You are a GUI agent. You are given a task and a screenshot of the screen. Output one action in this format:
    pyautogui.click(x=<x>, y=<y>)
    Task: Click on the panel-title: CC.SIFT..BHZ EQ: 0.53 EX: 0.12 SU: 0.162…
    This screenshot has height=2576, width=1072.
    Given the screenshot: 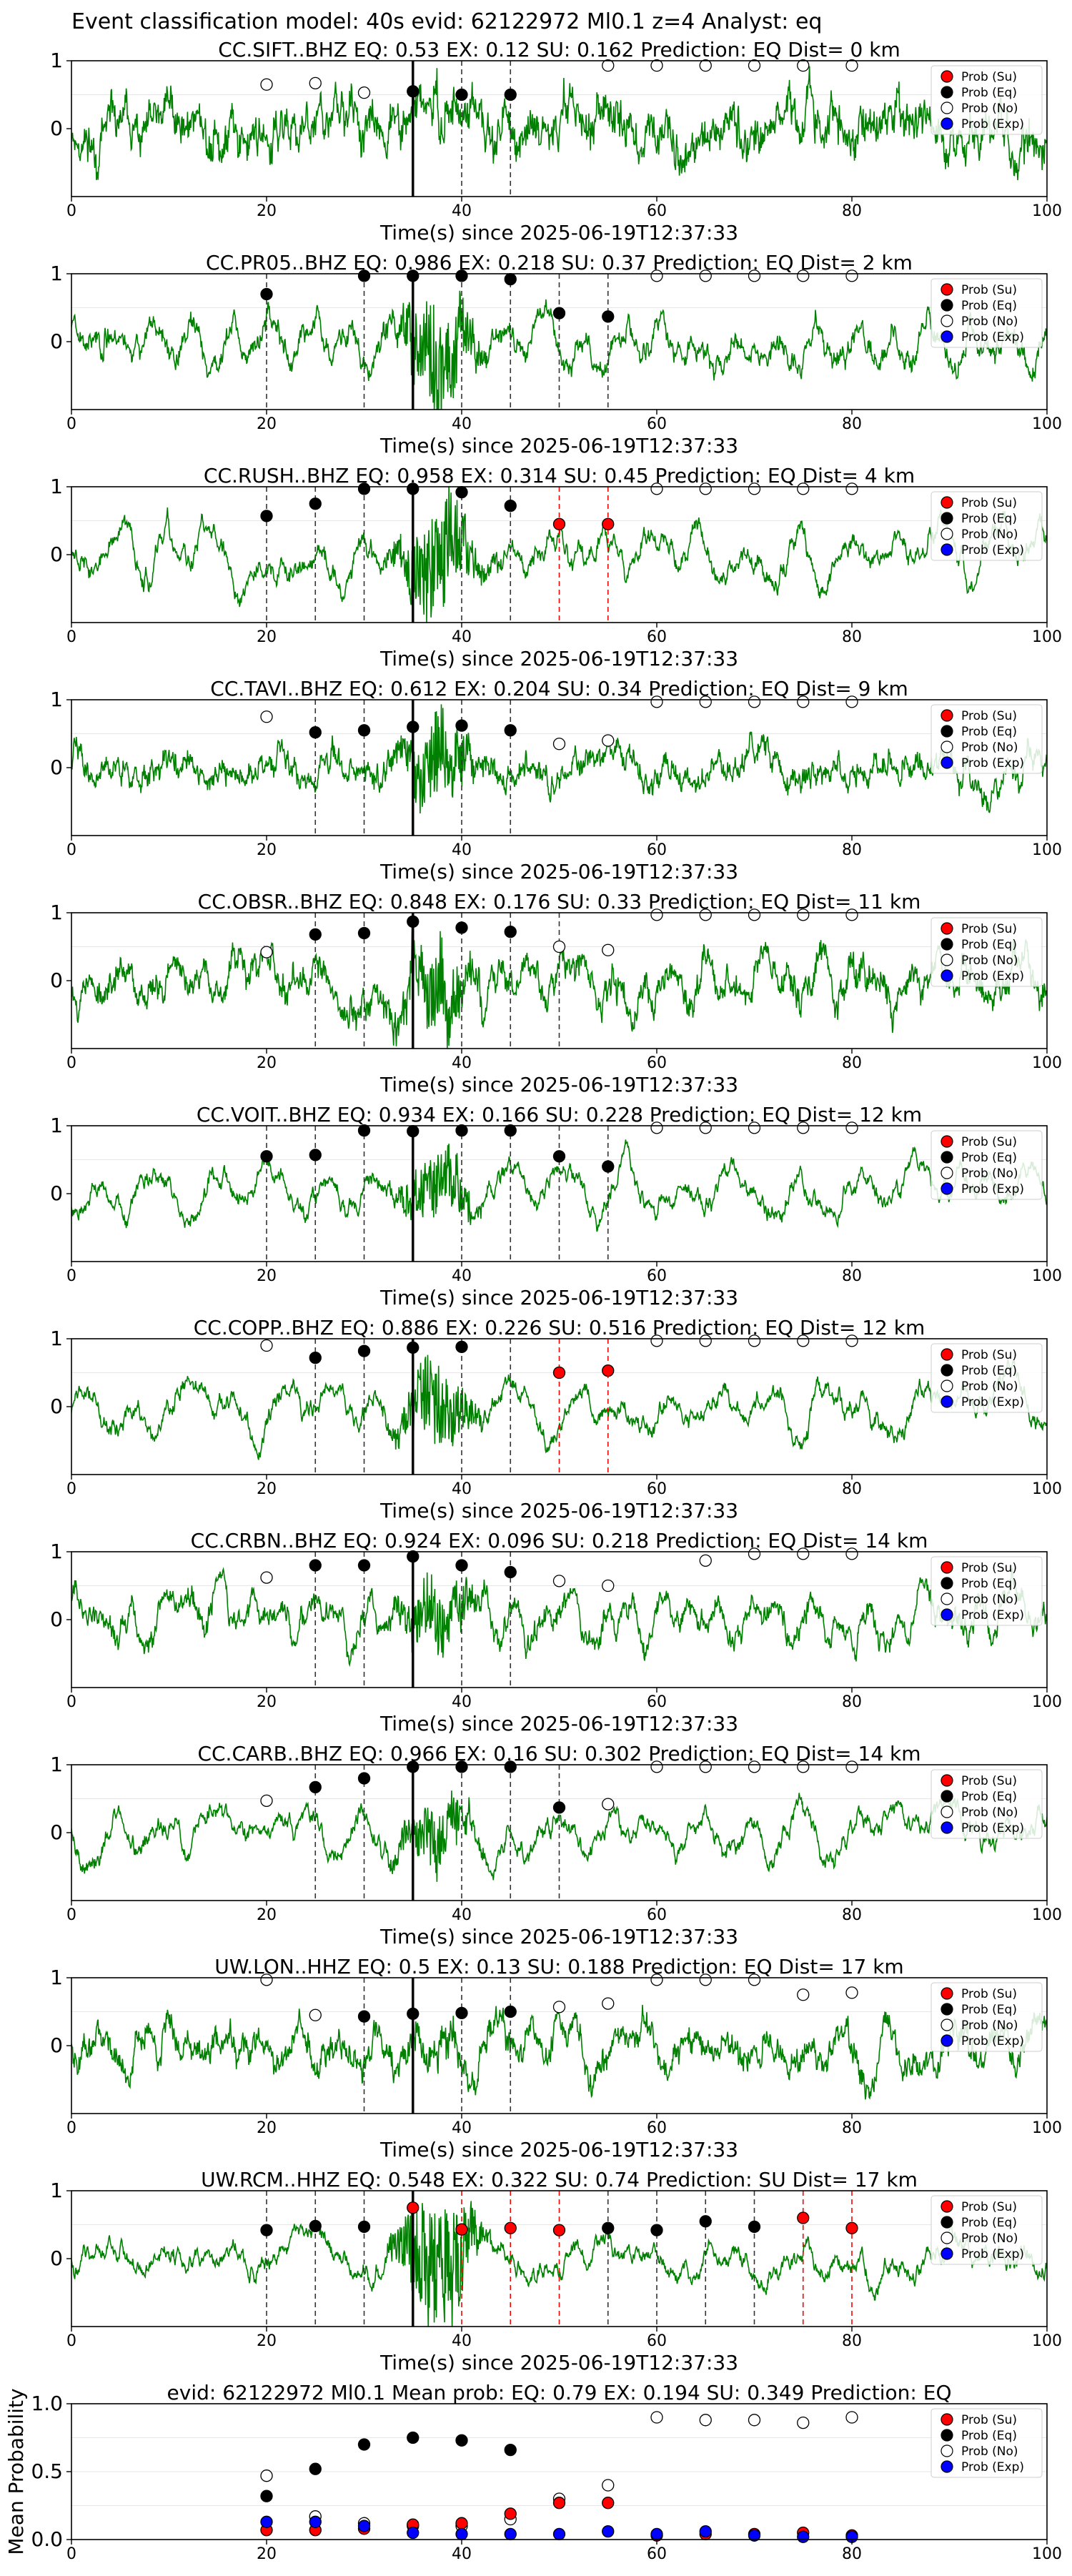 What is the action you would take?
    pyautogui.click(x=559, y=50)
    